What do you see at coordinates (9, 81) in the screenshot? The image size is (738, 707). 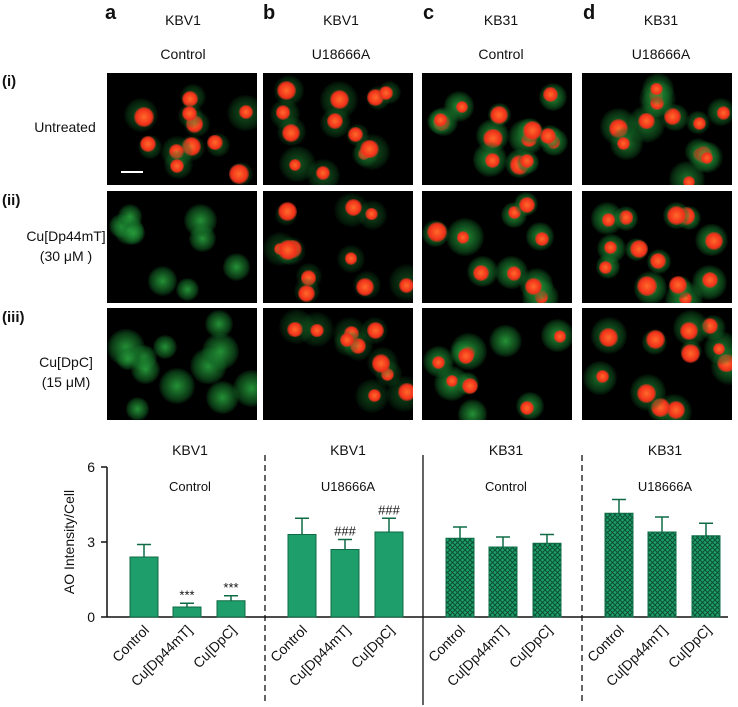 I see `row-number-i: (i)` at bounding box center [9, 81].